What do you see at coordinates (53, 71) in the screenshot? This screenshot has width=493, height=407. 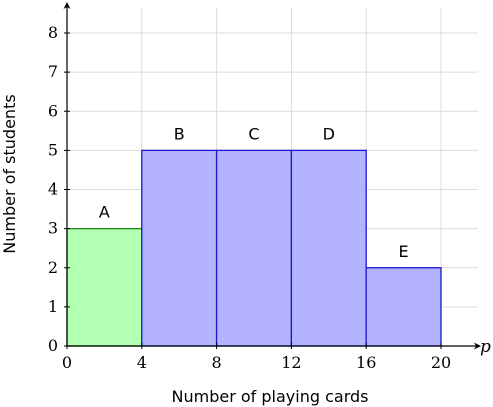 I see `y-tick-label-7: 7` at bounding box center [53, 71].